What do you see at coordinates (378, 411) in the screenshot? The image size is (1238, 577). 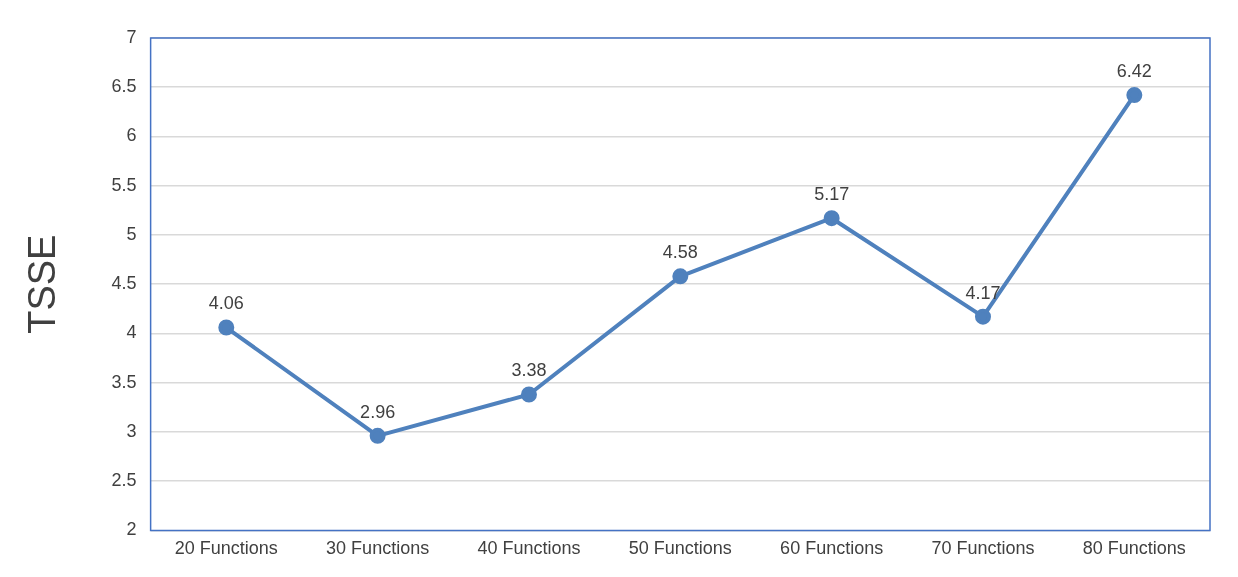 I see `data-label: 2.96` at bounding box center [378, 411].